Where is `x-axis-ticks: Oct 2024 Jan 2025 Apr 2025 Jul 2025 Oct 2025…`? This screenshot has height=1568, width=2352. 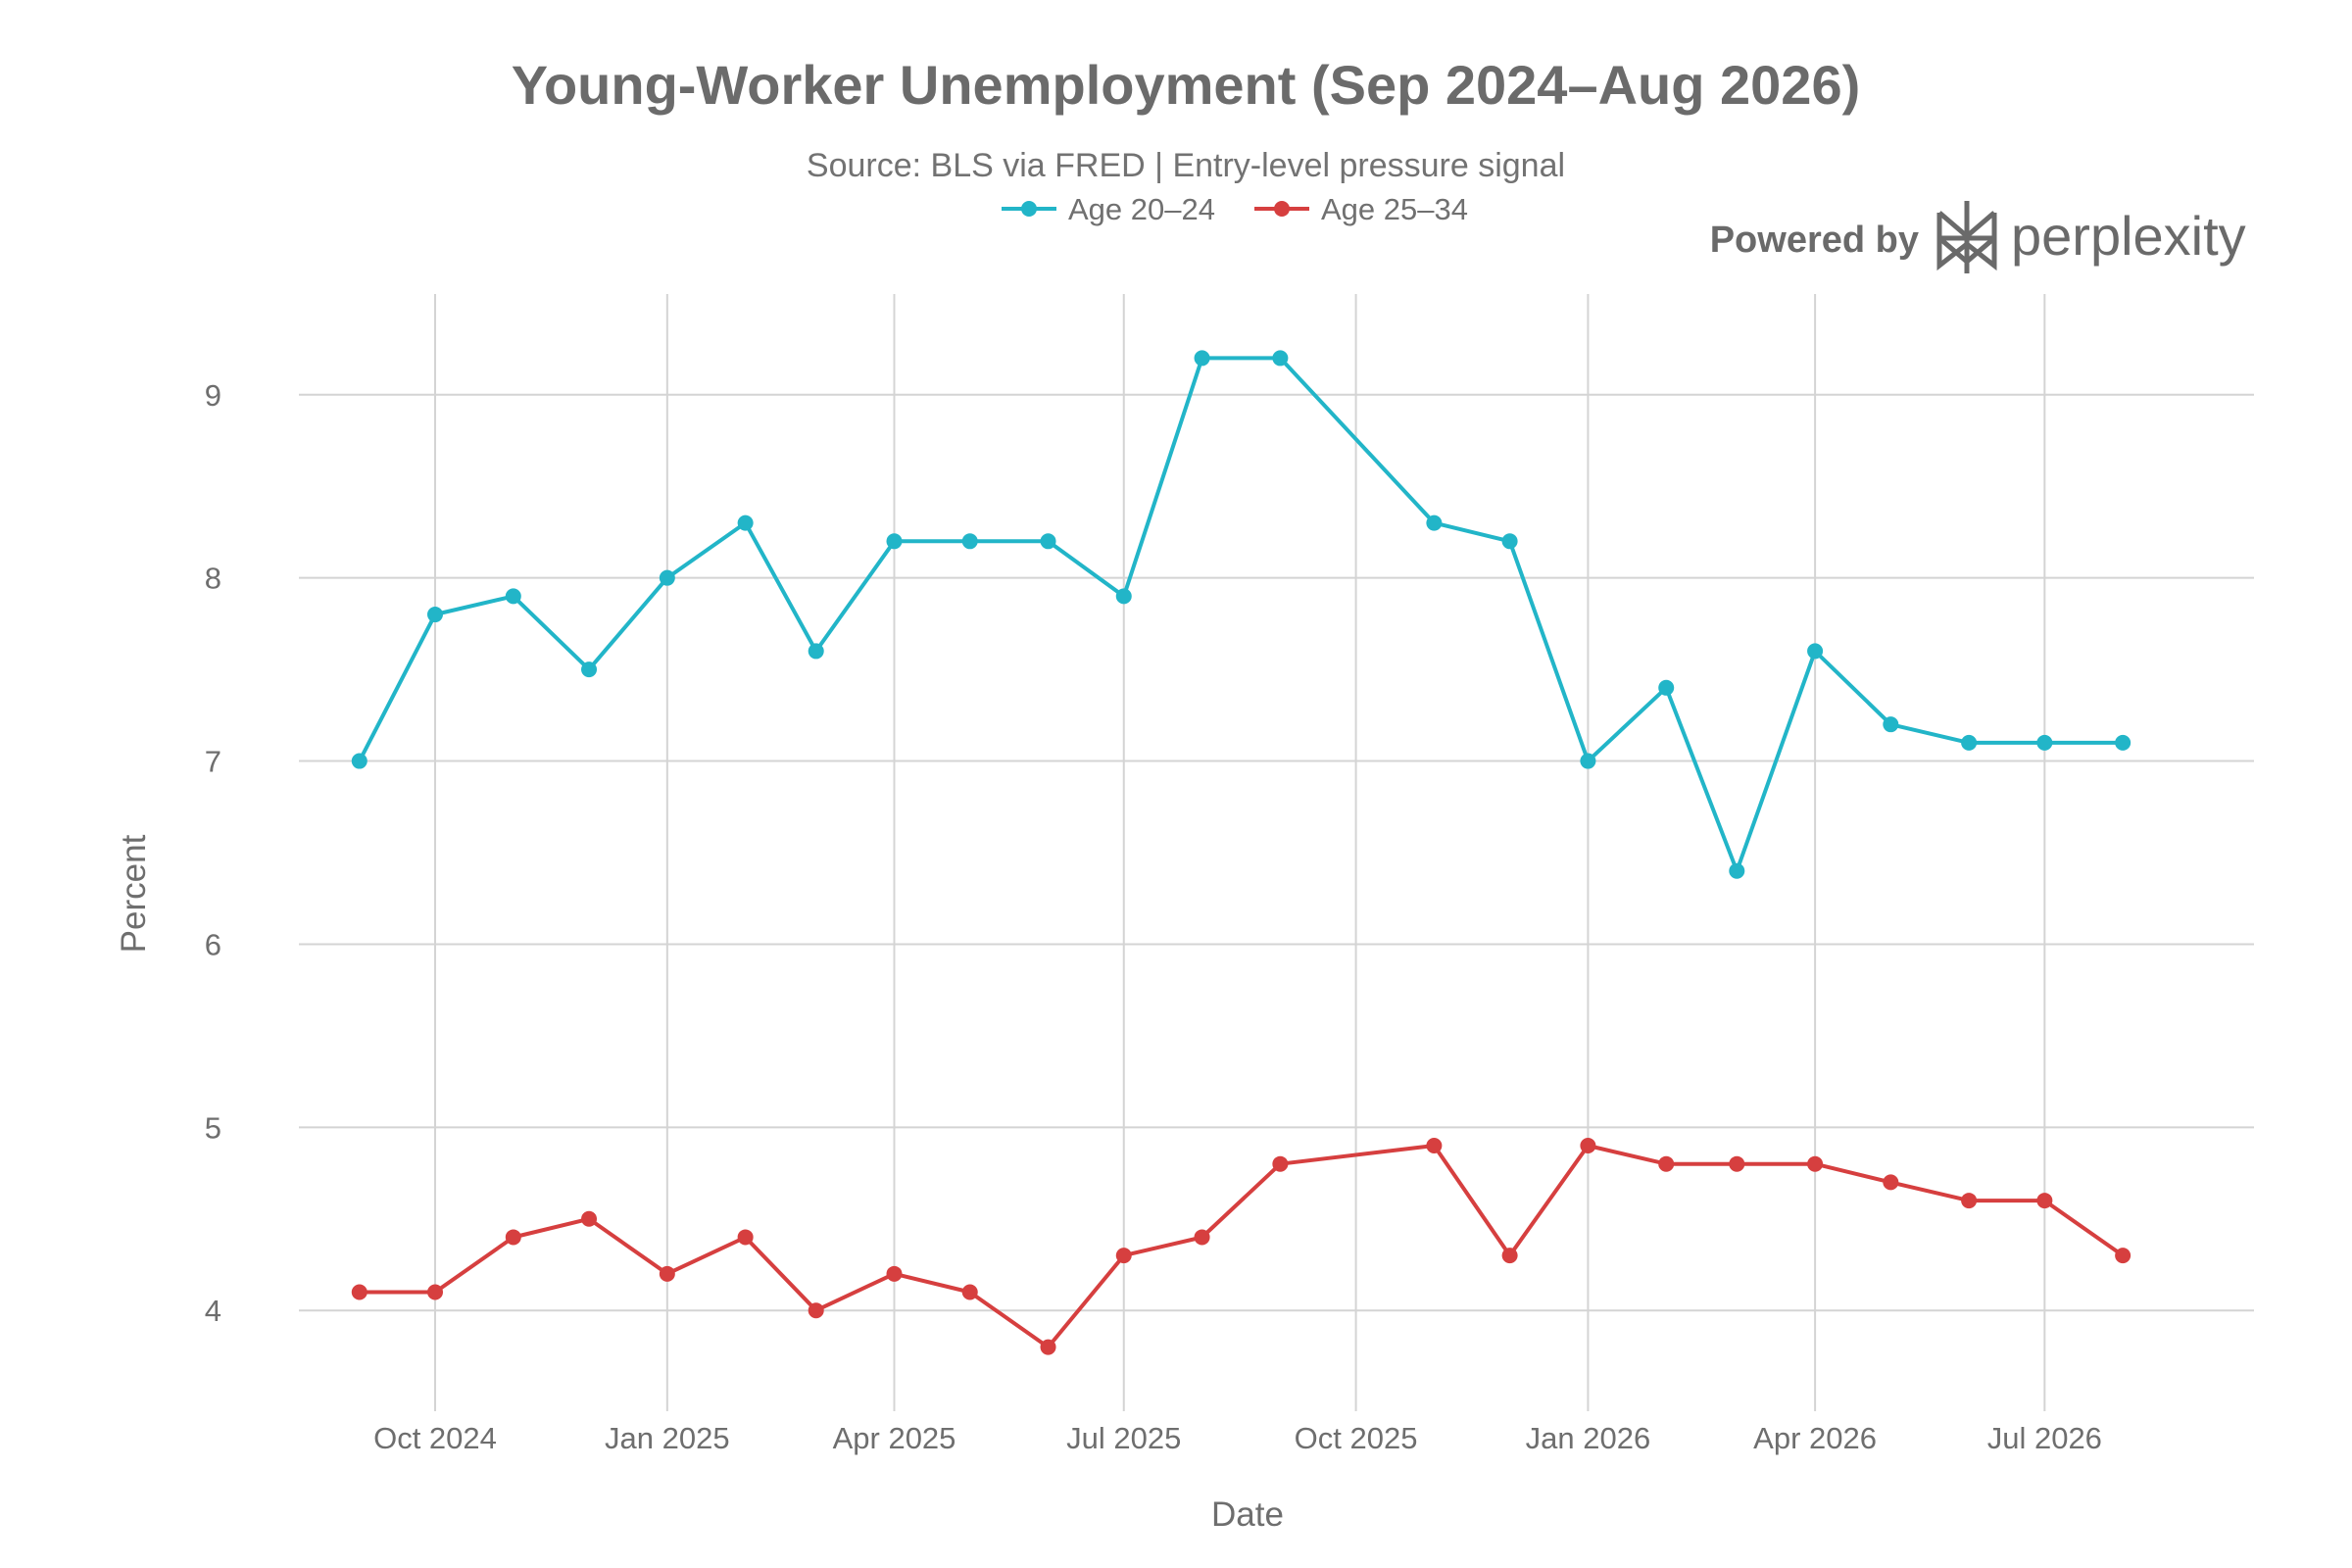
x-axis-ticks: Oct 2024 Jan 2025 Apr 2025 Jul 2025 Oct 2025… is located at coordinates (1237, 1438).